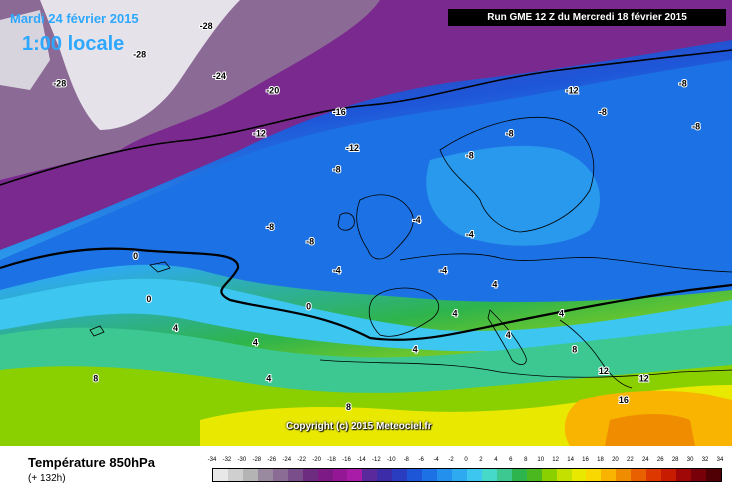 The width and height of the screenshot is (732, 488). Describe the element at coordinates (585, 460) in the screenshot. I see `color-scale-tick-label: 16` at that location.